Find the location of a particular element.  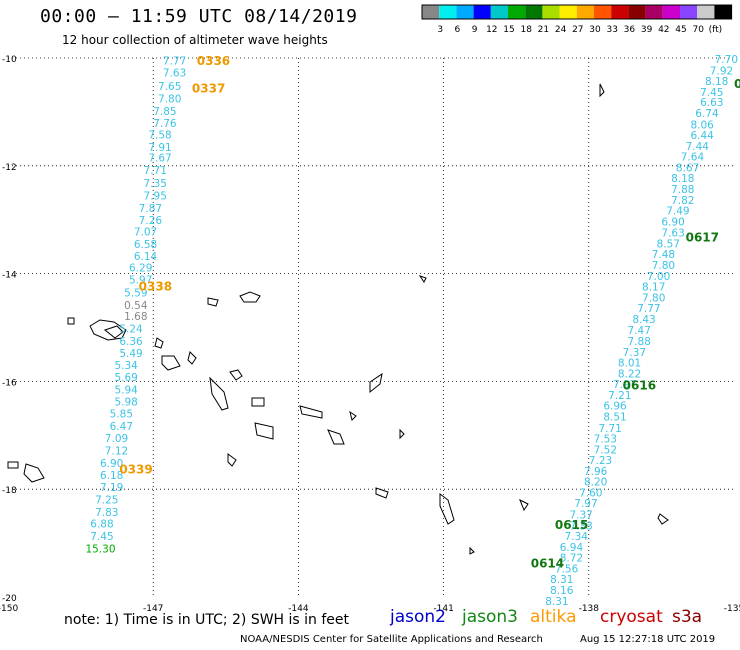

wave-height-value: 7.21 is located at coordinates (619, 396).